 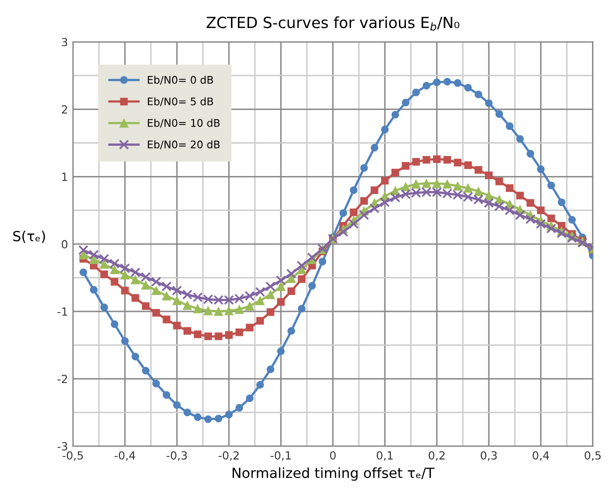 What do you see at coordinates (333, 23) in the screenshot?
I see `chart-title: ZCTED S-curves for various E$_{b}$/N₀` at bounding box center [333, 23].